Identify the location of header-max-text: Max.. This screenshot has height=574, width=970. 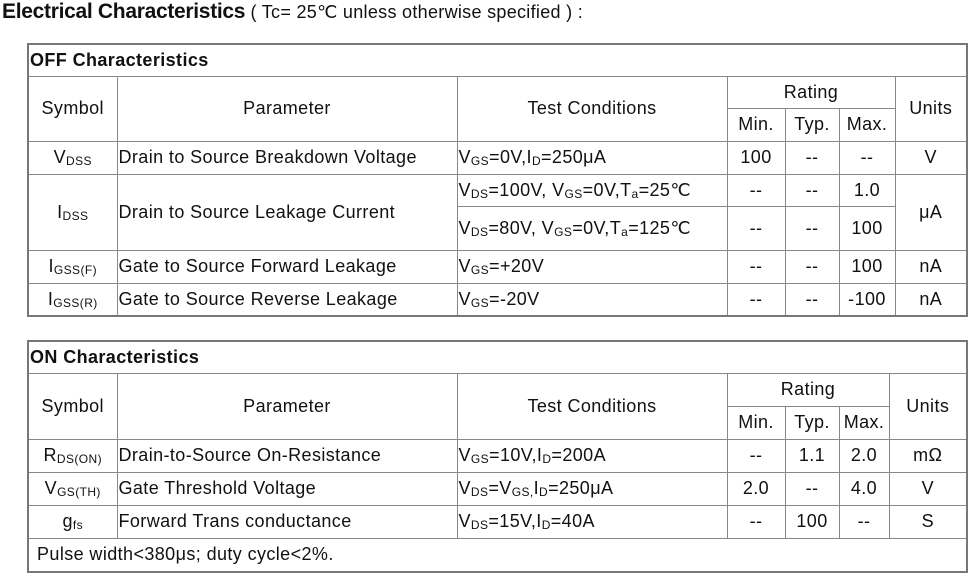
(867, 124).